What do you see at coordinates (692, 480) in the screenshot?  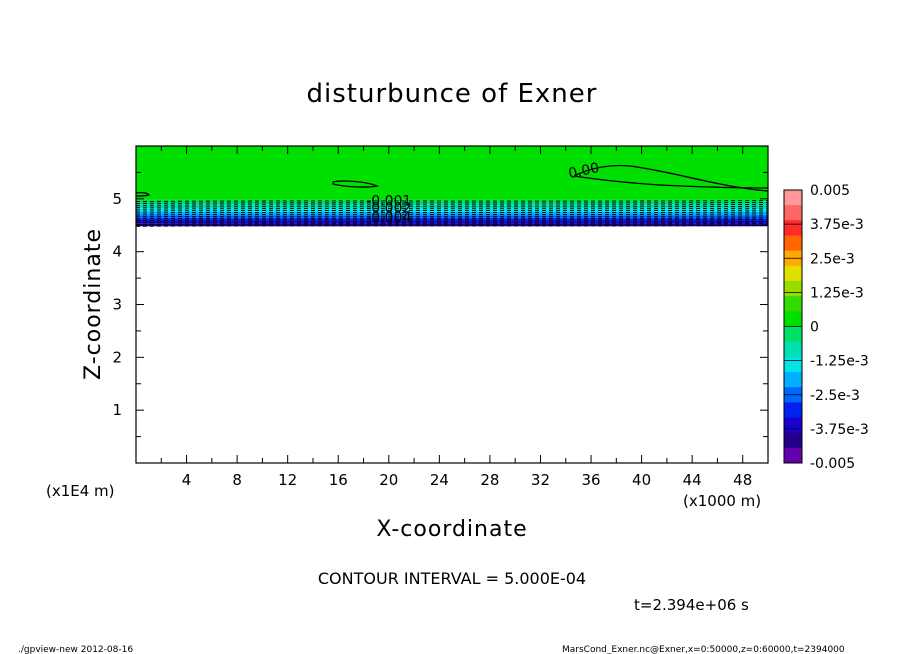 I see `x-tick-label: 44` at bounding box center [692, 480].